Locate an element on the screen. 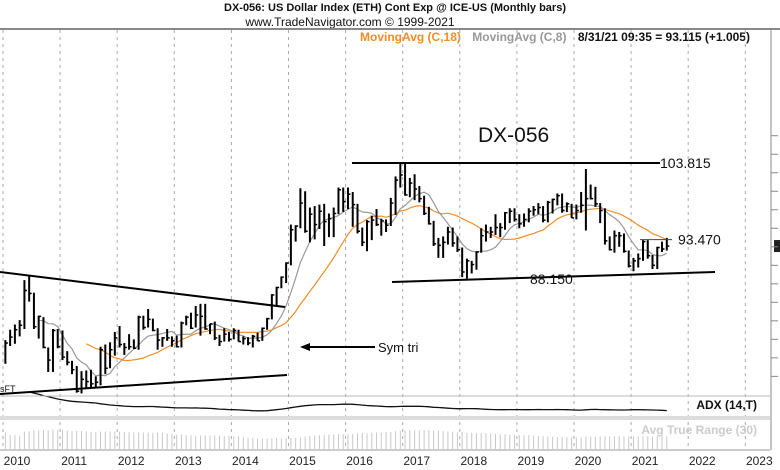  corner-text: sFT is located at coordinates (8, 389).